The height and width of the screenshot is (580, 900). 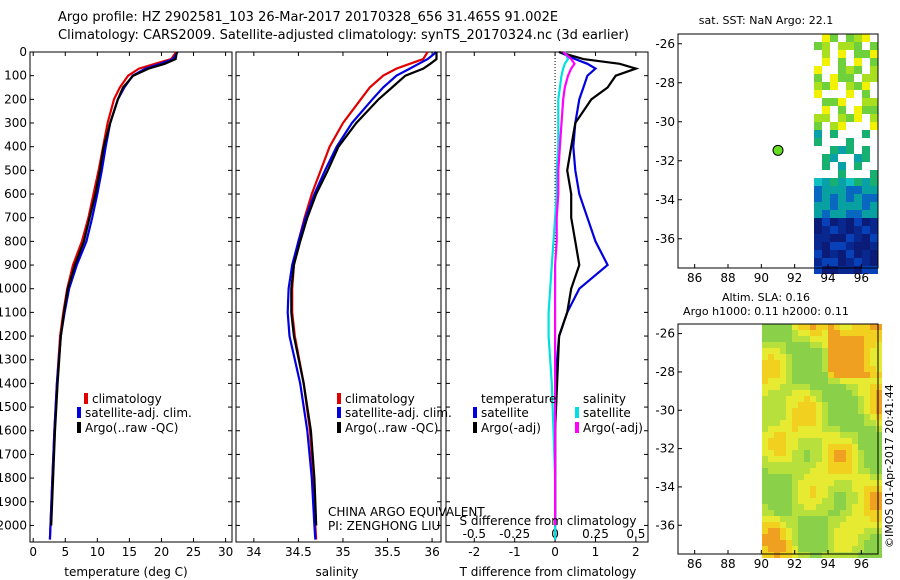 I want to click on x-tick-label: 90, so click(x=761, y=278).